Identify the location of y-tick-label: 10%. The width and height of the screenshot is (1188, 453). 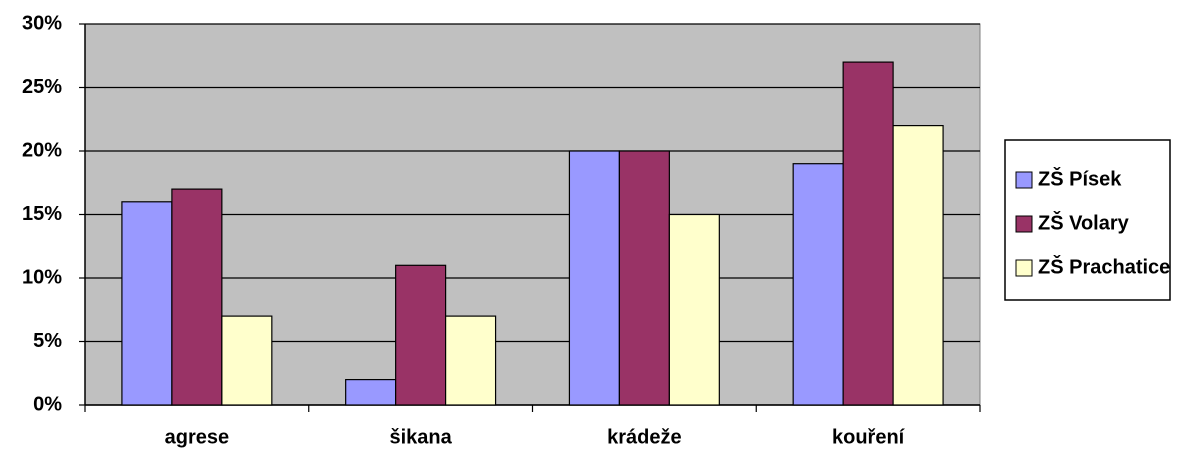
(42, 277).